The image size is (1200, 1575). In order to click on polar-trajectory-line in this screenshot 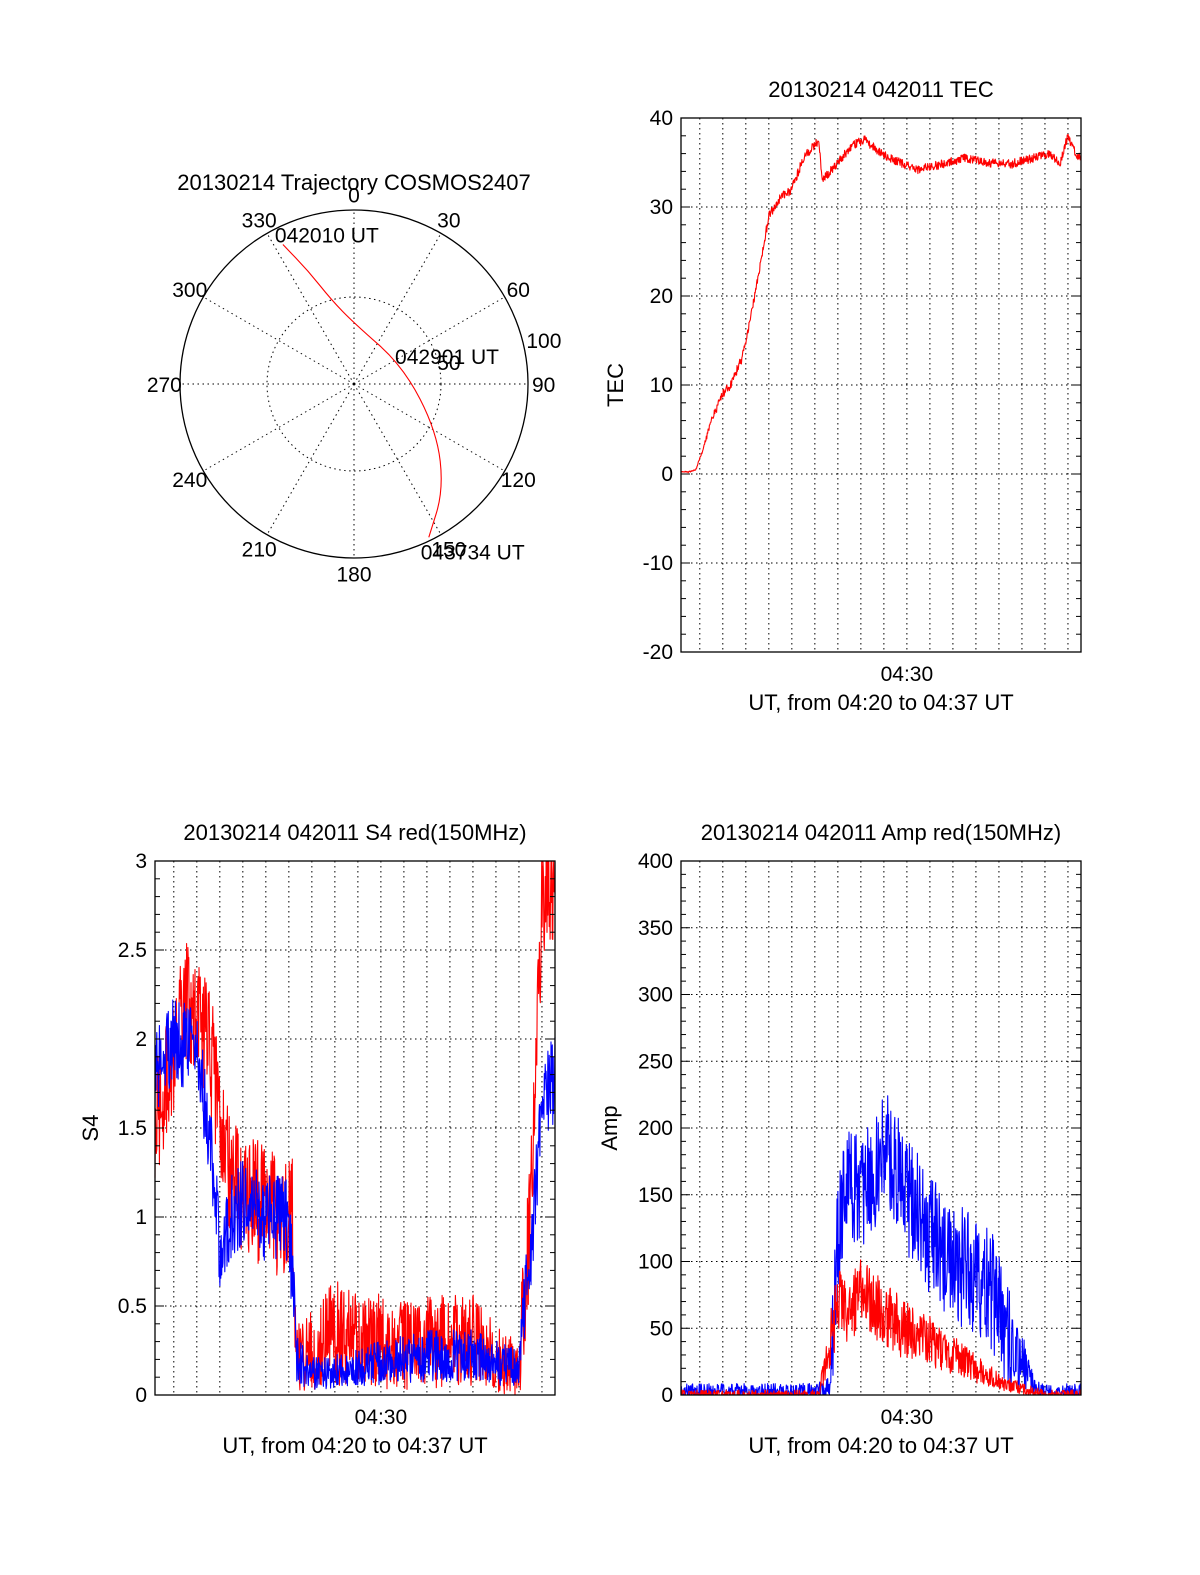, I will do `click(362, 391)`.